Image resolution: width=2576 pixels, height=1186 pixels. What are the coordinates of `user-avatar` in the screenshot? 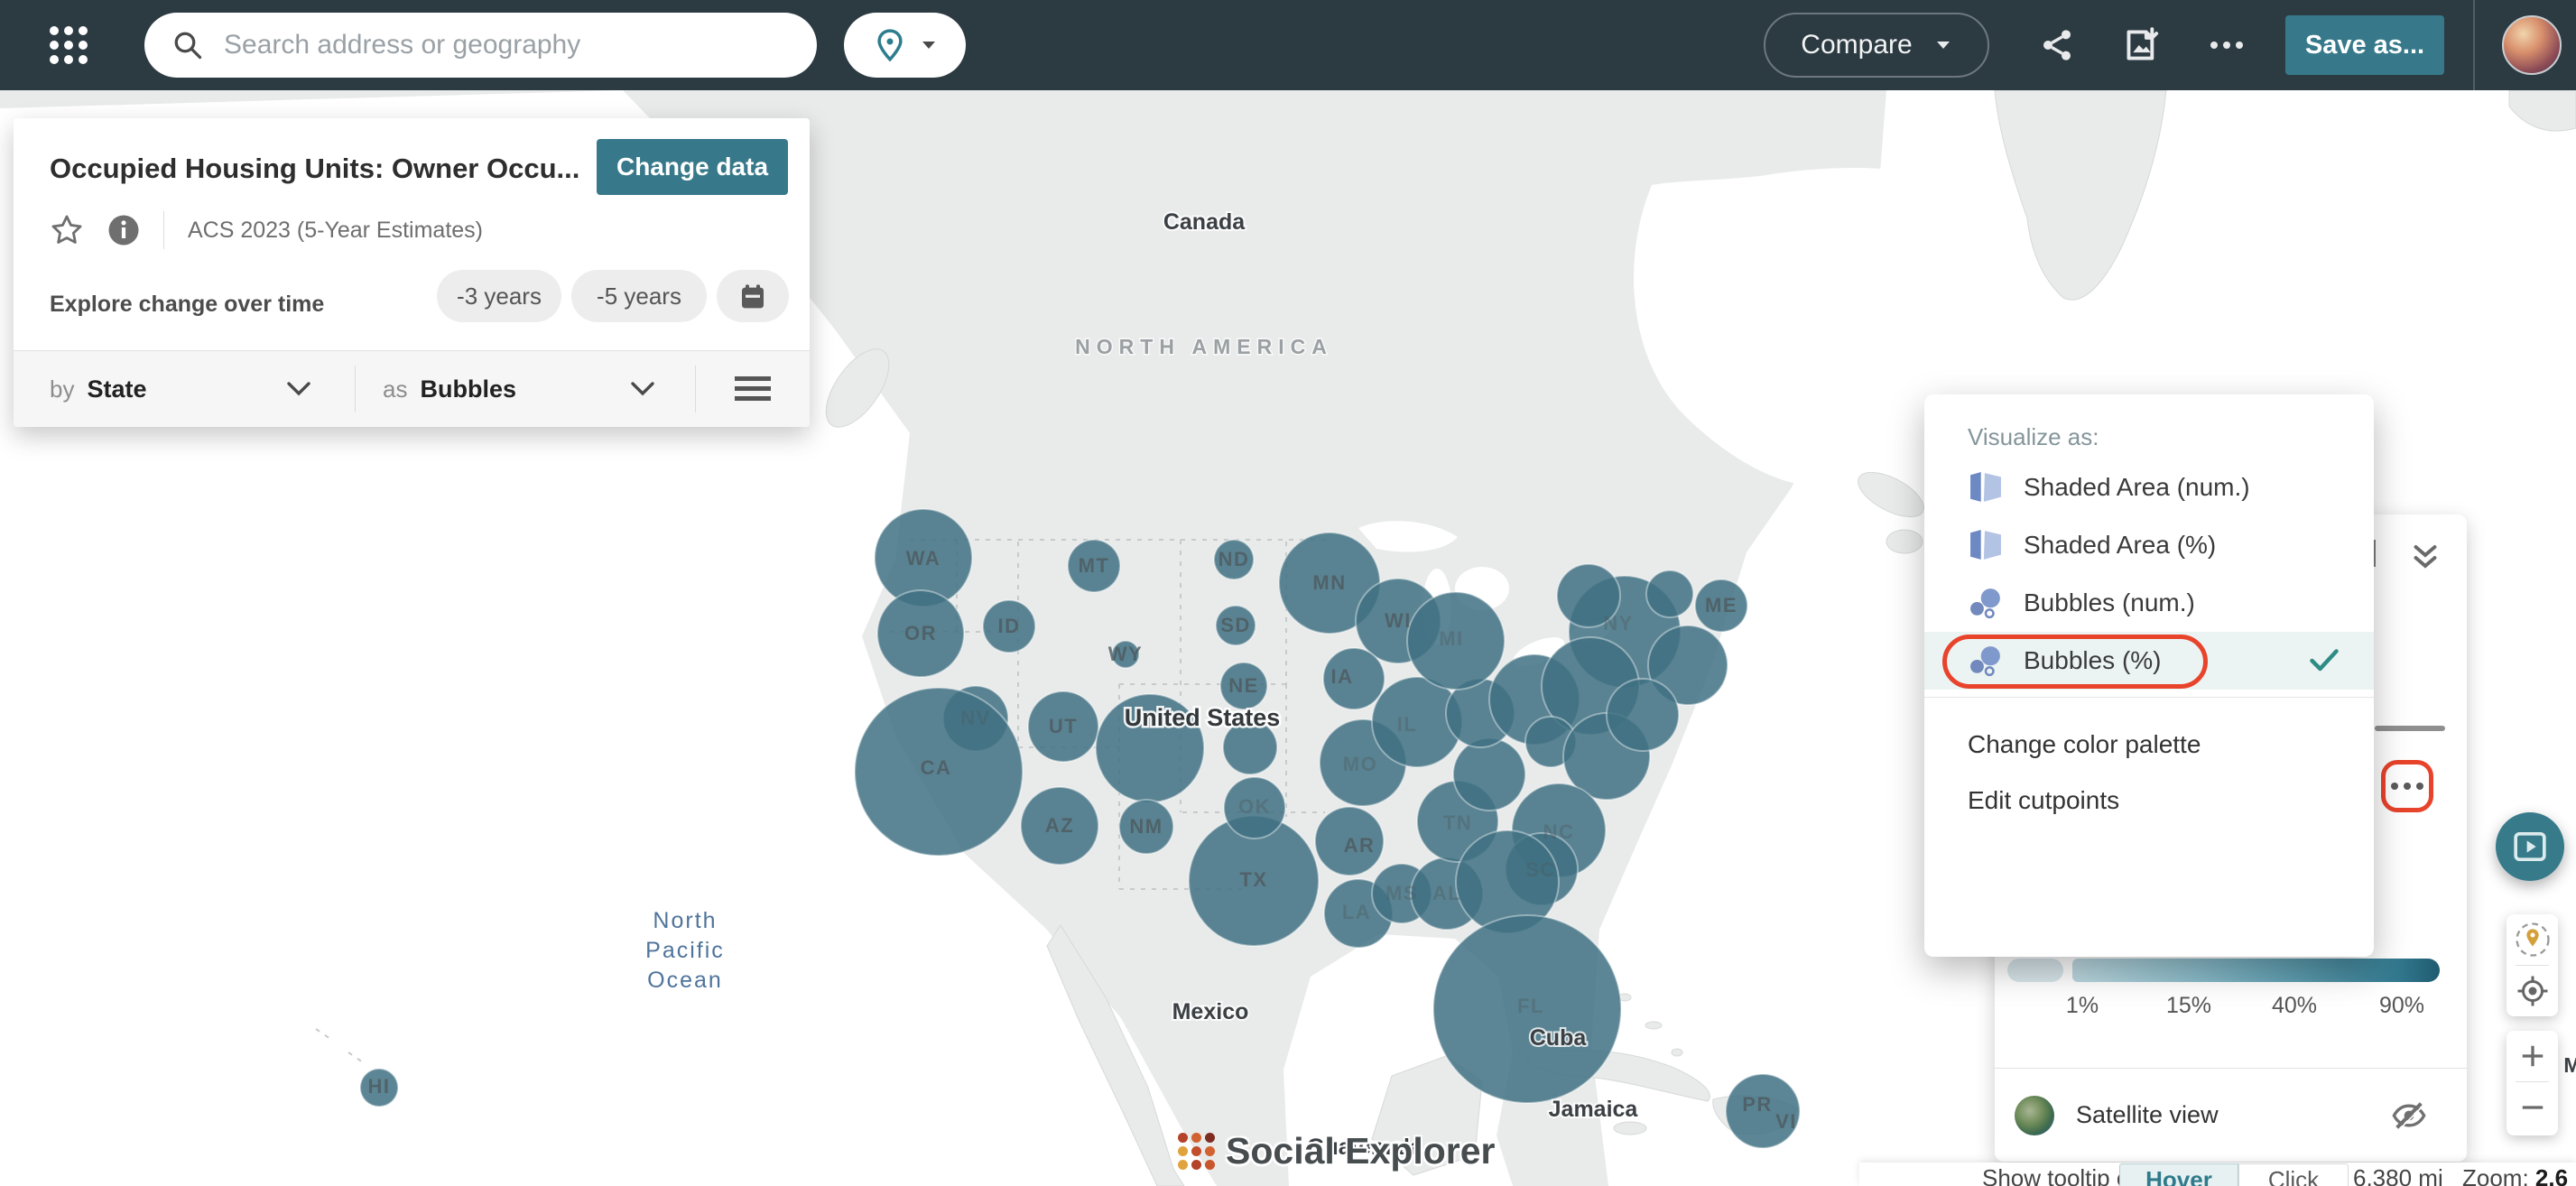 It's located at (2532, 45).